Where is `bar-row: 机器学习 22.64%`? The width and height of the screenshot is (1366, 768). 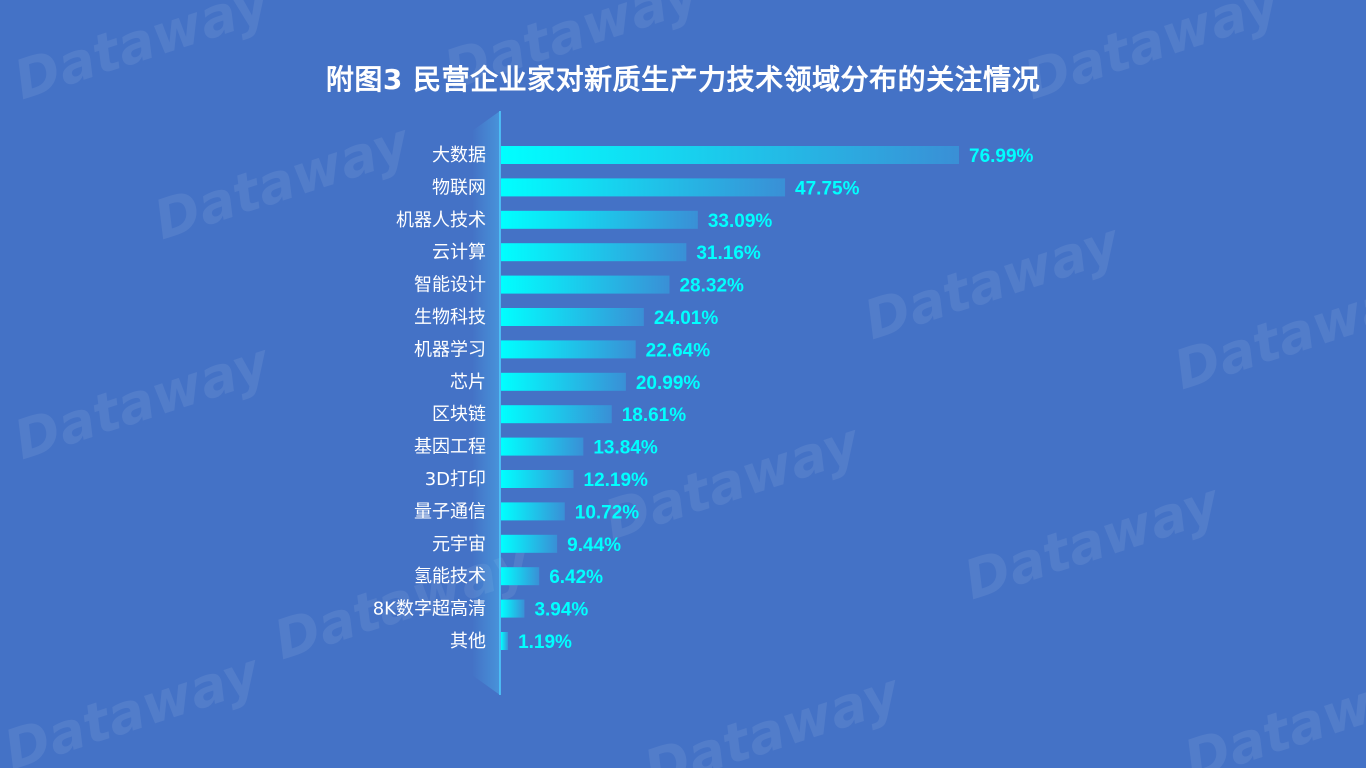
bar-row: 机器学习 22.64% is located at coordinates (562, 350).